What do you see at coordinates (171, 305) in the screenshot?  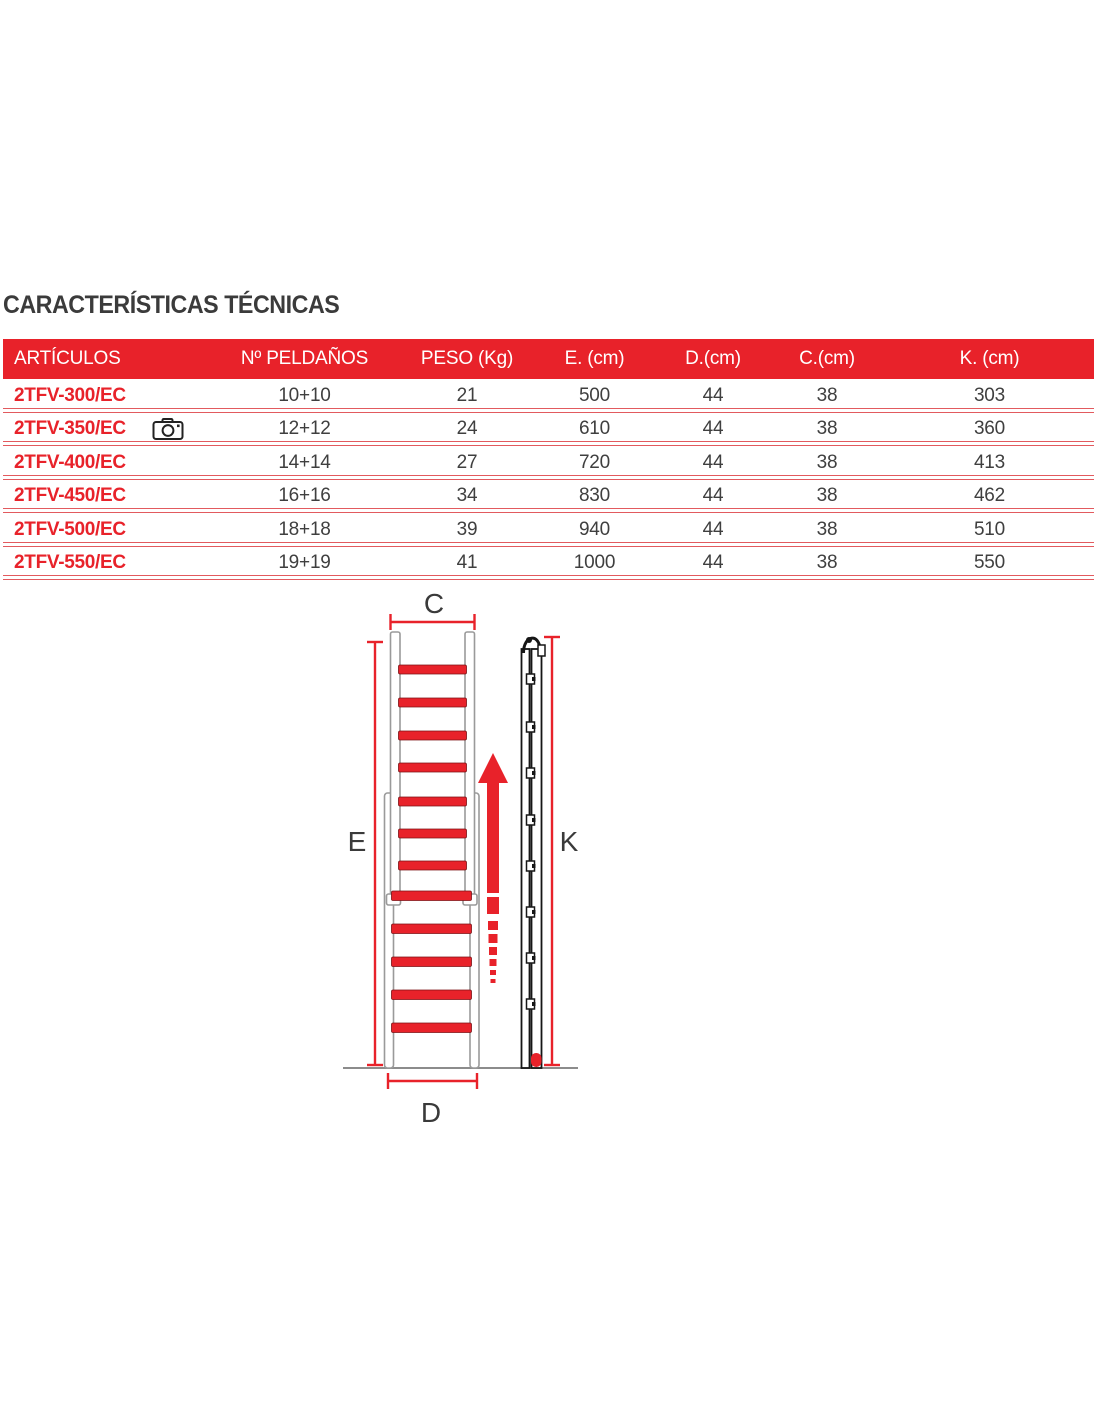 I see `page-title: CARACTERÍSTICAS TÉCNICAS` at bounding box center [171, 305].